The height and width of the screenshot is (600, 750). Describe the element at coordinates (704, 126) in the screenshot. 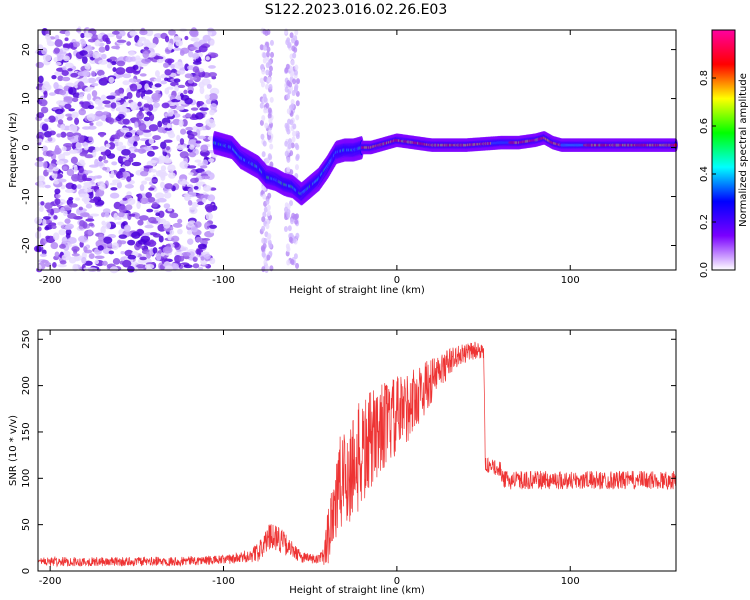

I see `colorbar-tick-label: 0.6` at that location.